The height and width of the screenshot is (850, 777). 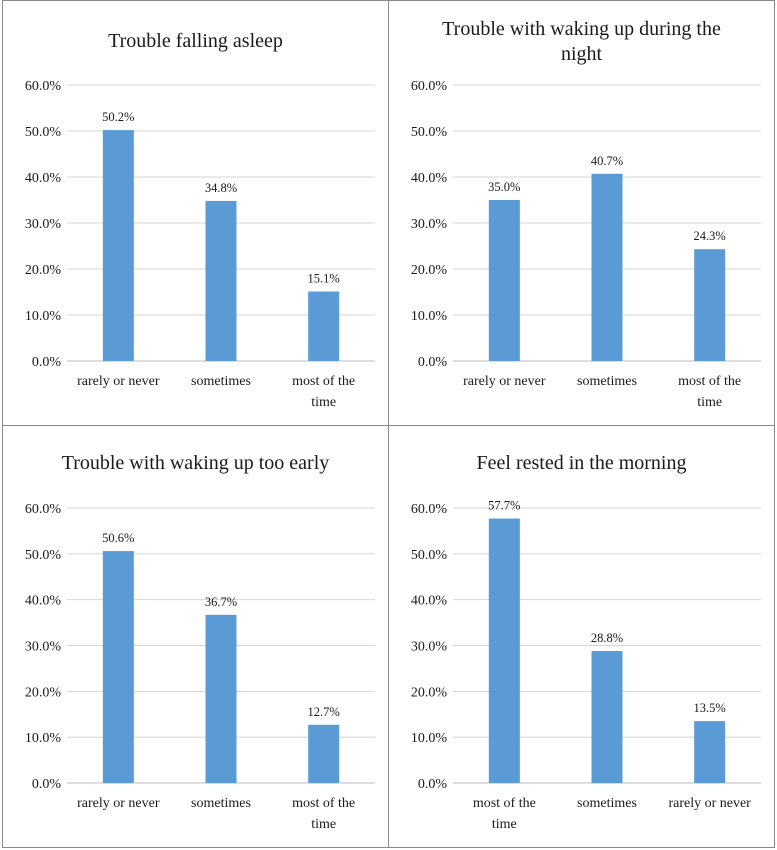 What do you see at coordinates (710, 708) in the screenshot?
I see `data-label: 13.5%` at bounding box center [710, 708].